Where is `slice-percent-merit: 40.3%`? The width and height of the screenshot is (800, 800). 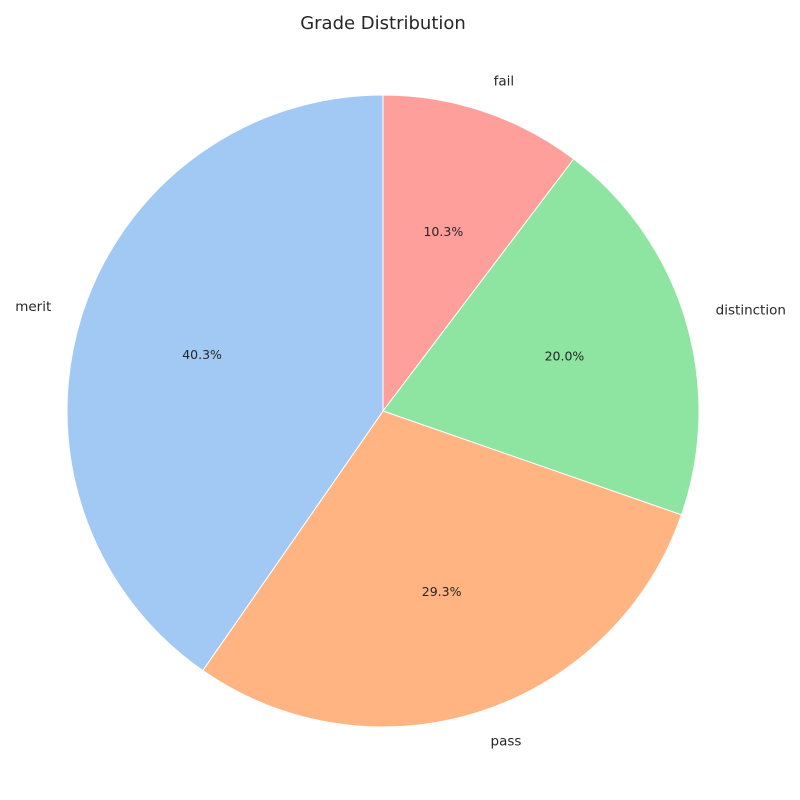
slice-percent-merit: 40.3% is located at coordinates (202, 354).